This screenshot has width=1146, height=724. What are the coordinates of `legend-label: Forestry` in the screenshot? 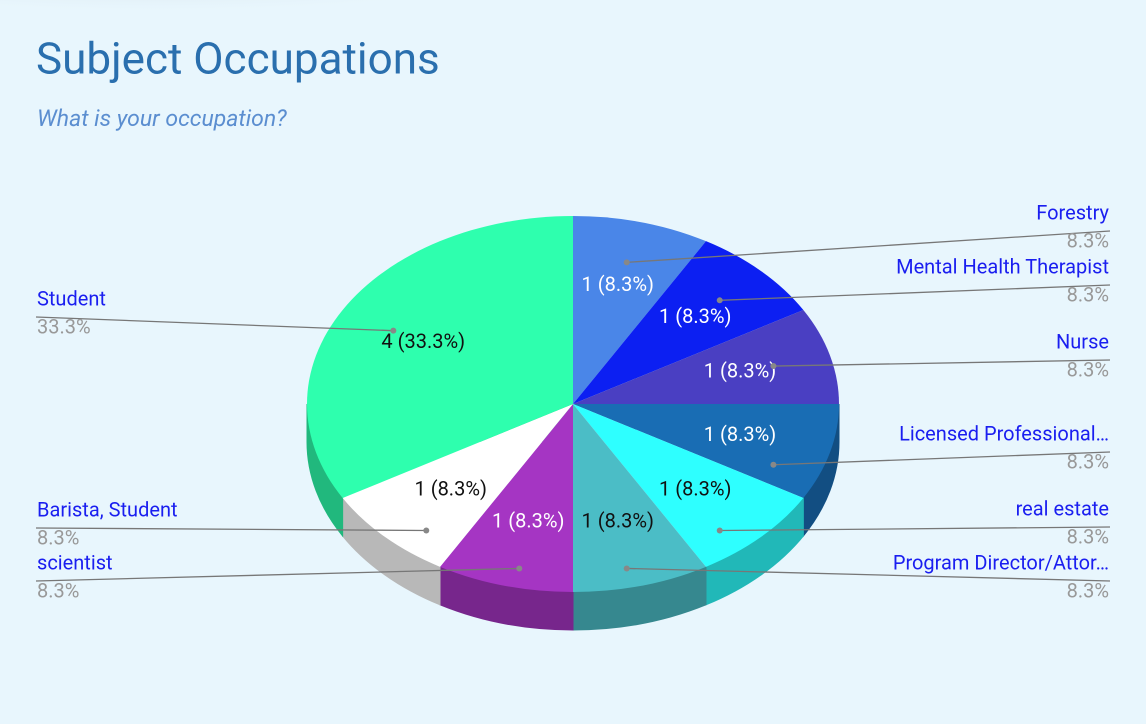 It's located at (1072, 212).